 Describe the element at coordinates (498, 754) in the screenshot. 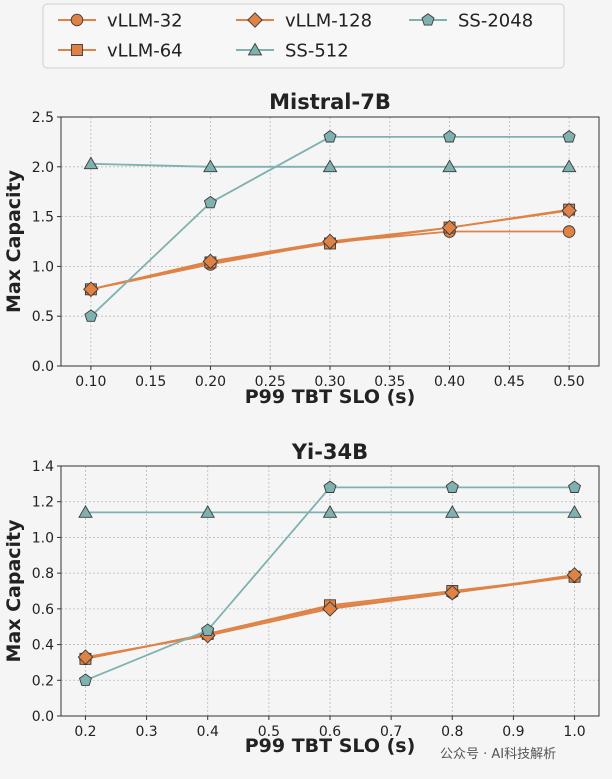

I see `watermark-text: 公众号 · AI科技解析` at that location.